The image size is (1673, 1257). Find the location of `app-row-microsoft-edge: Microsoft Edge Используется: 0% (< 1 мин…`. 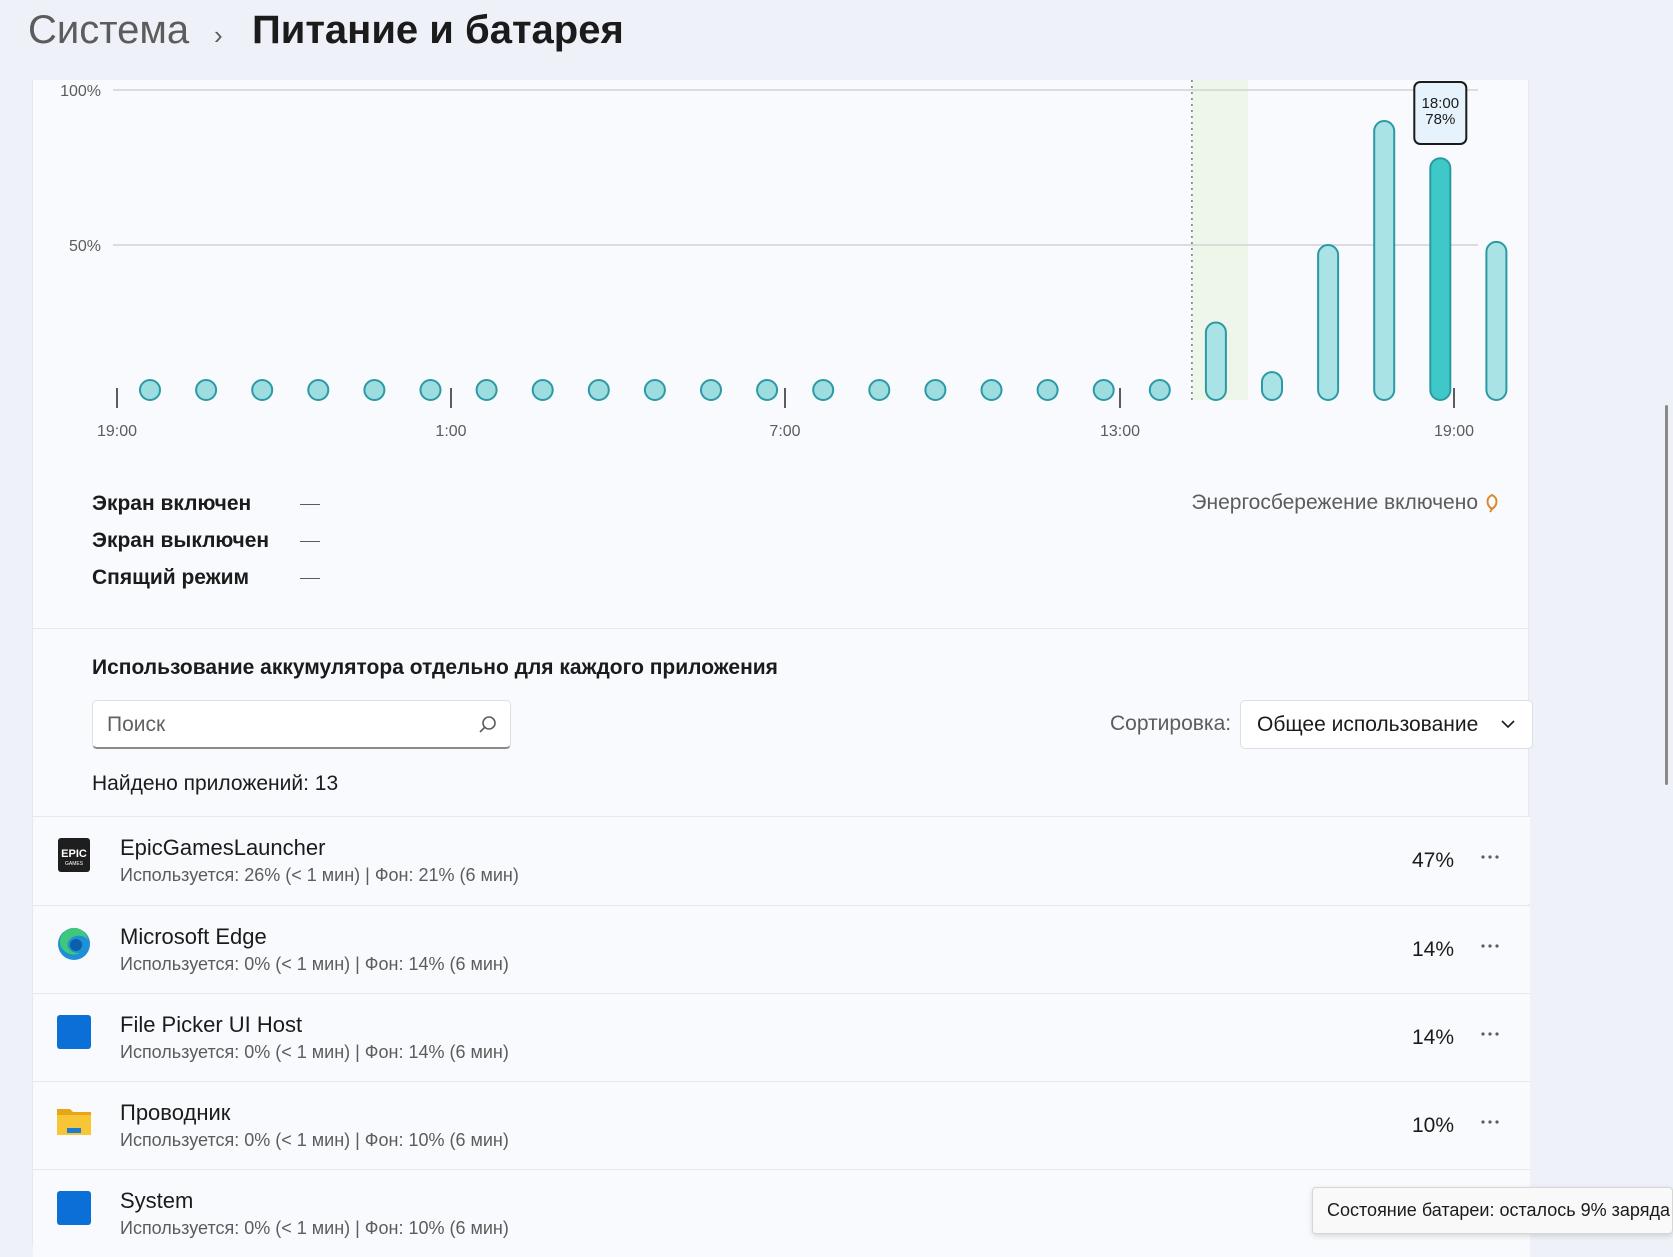

app-row-microsoft-edge: Microsoft Edge Используется: 0% (< 1 мин… is located at coordinates (781, 949).